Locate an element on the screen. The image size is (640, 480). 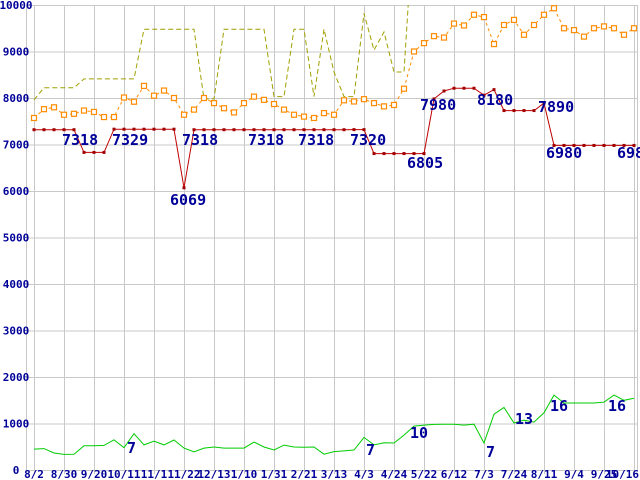
x-axis-label: 4/3 is located at coordinates (364, 474).